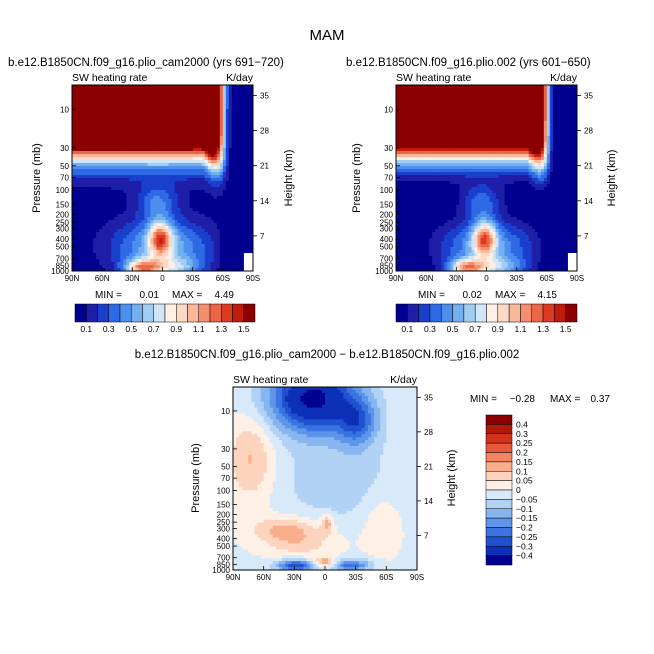 Image resolution: width=654 pixels, height=654 pixels. Describe the element at coordinates (253, 278) in the screenshot. I see `latitude-tick-label: 90S` at that location.